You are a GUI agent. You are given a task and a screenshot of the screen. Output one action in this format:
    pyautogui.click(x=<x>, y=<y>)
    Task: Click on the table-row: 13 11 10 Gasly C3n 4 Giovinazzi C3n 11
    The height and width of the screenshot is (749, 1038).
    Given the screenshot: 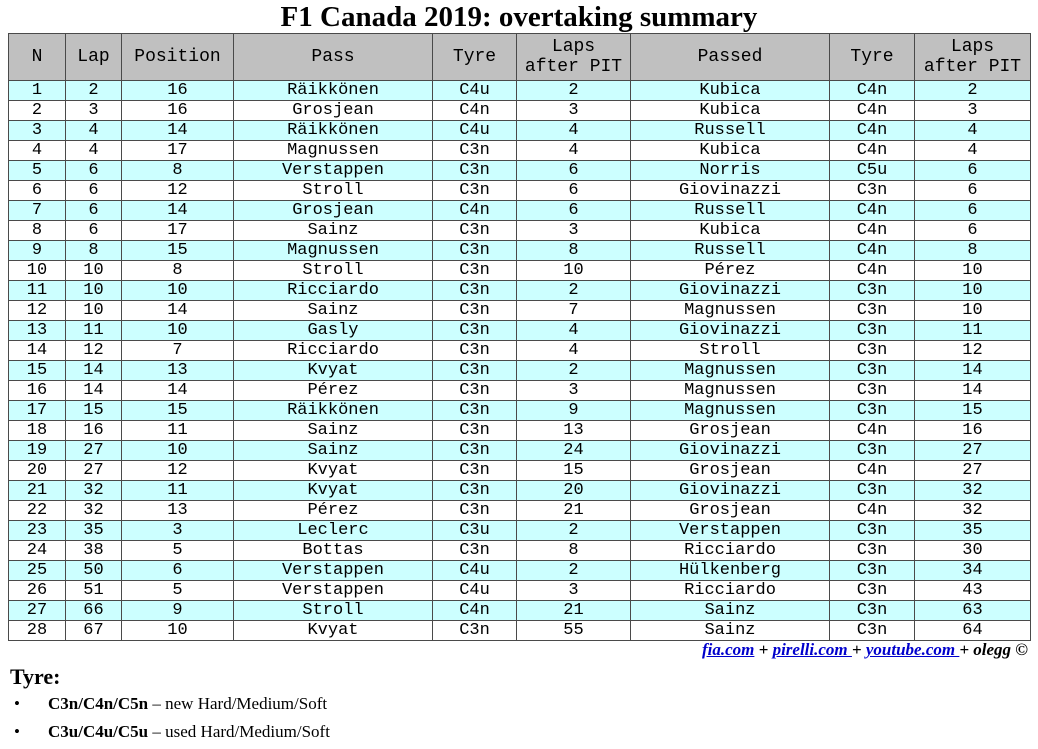 What is the action you would take?
    pyautogui.click(x=519, y=330)
    